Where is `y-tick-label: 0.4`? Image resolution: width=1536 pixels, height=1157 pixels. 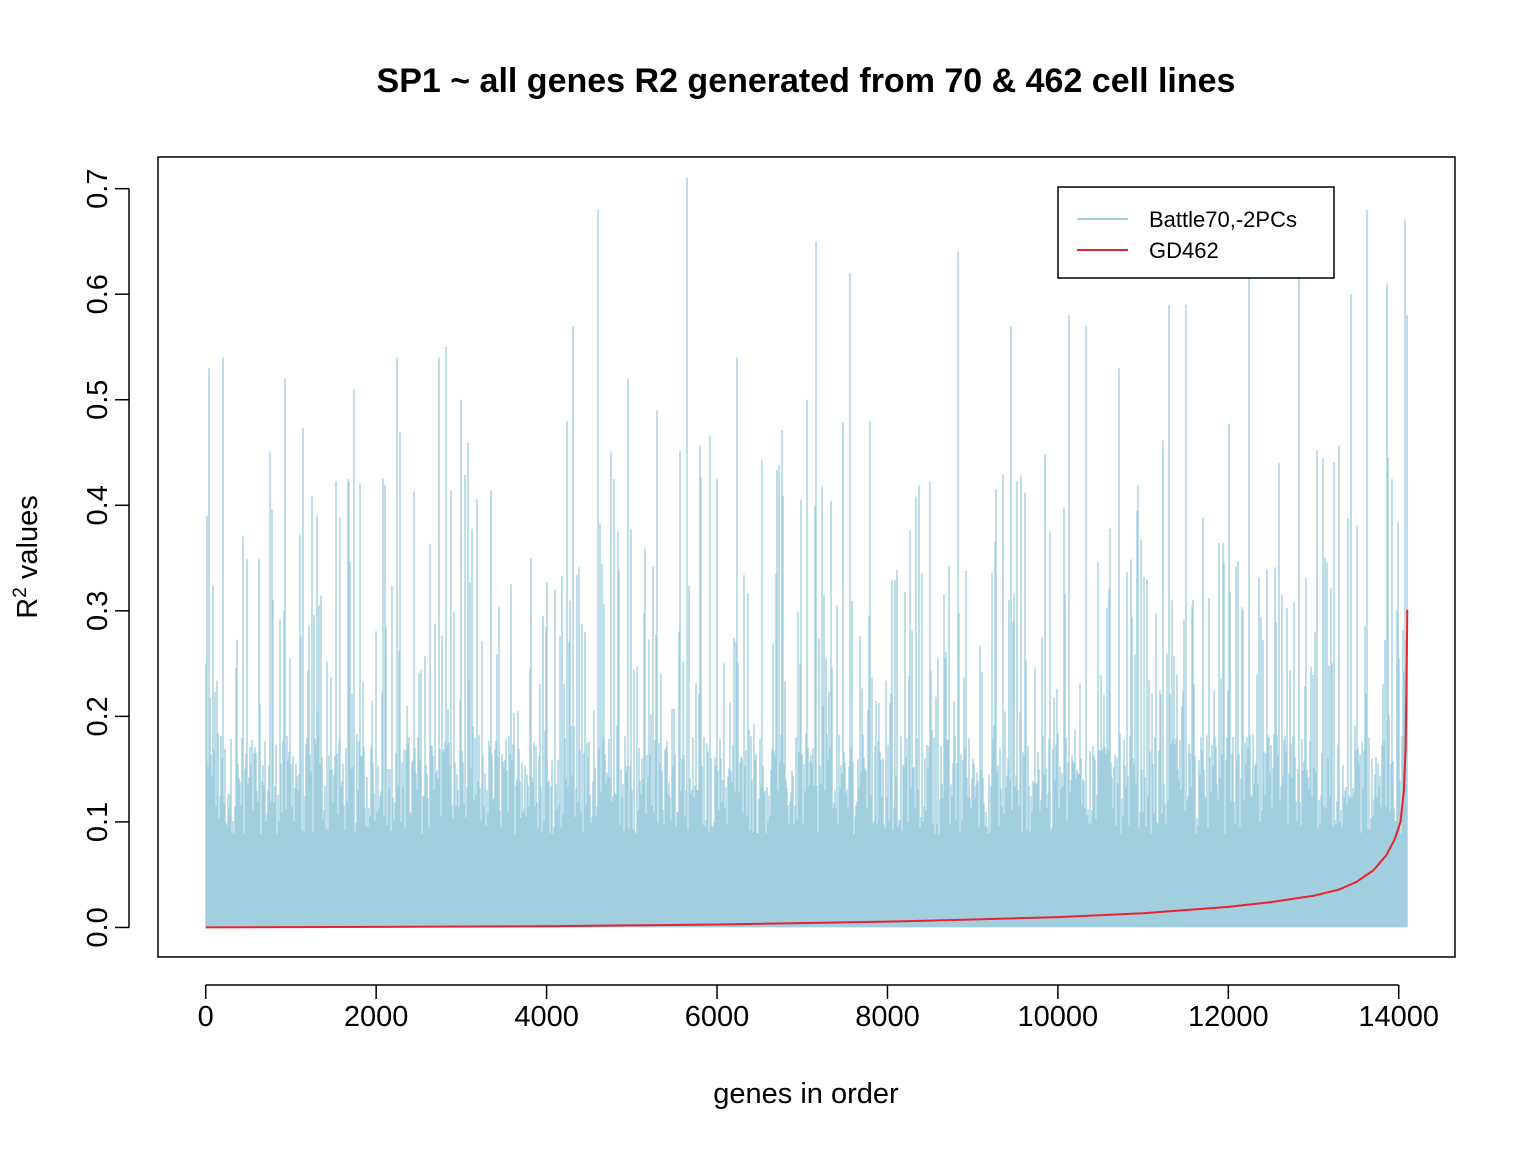 y-tick-label: 0.4 is located at coordinates (98, 505).